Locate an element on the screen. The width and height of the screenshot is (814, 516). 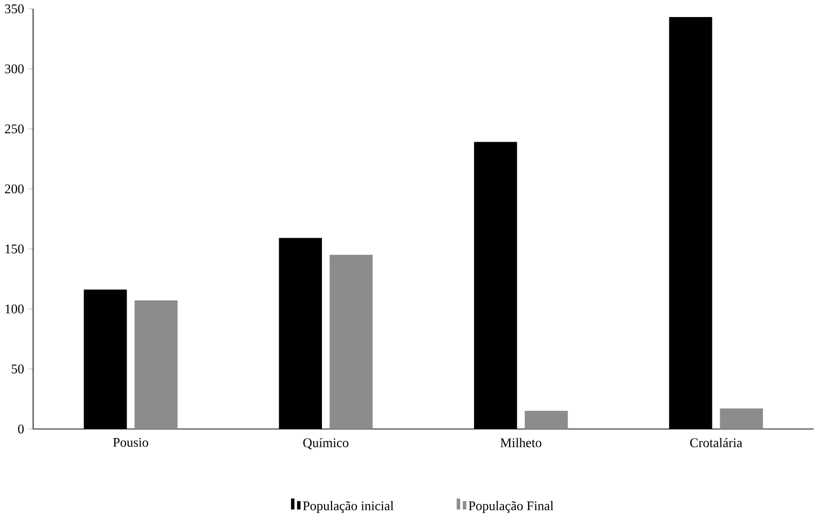
x-tick-label: Crotalária is located at coordinates (716, 443).